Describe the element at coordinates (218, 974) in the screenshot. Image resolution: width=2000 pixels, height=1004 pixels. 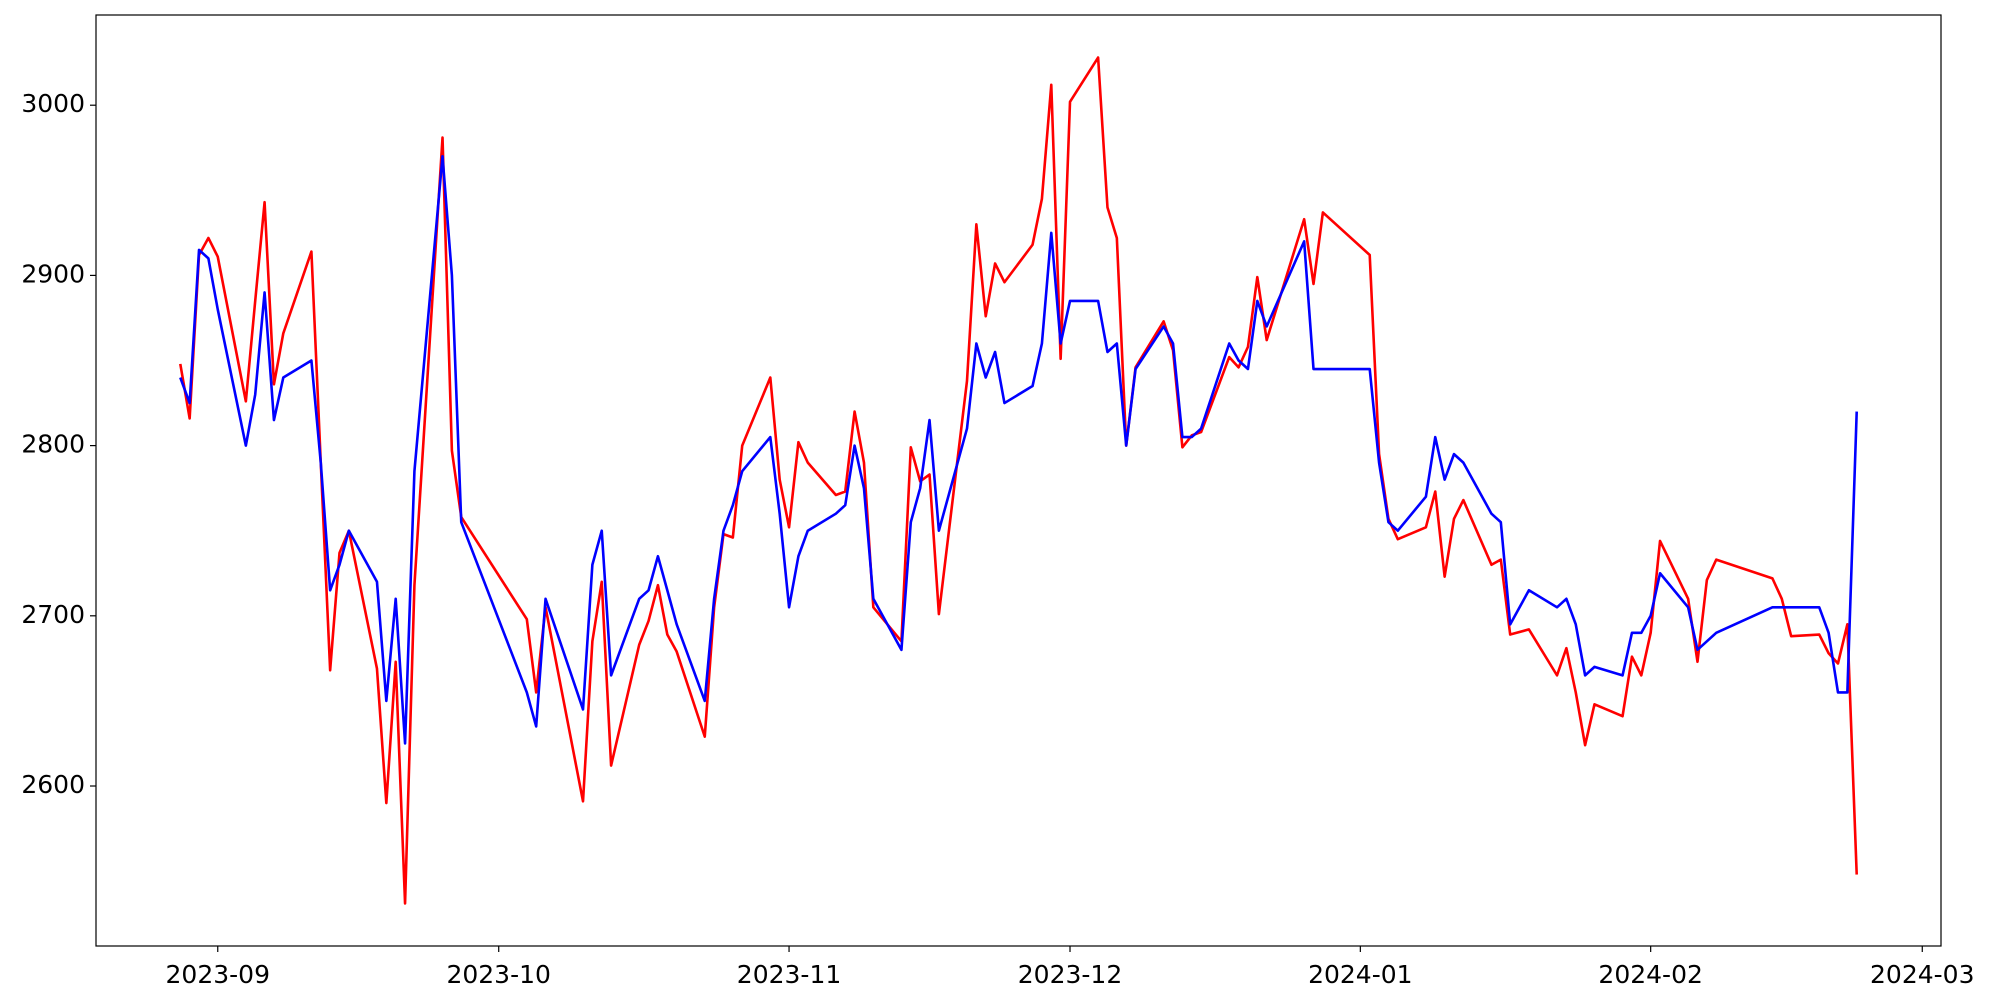
I see `x-tick-label: 2023-09` at that location.